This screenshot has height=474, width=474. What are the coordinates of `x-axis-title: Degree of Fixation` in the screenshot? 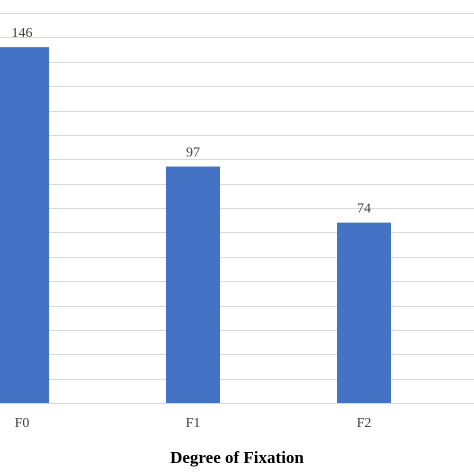 It's located at (237, 457).